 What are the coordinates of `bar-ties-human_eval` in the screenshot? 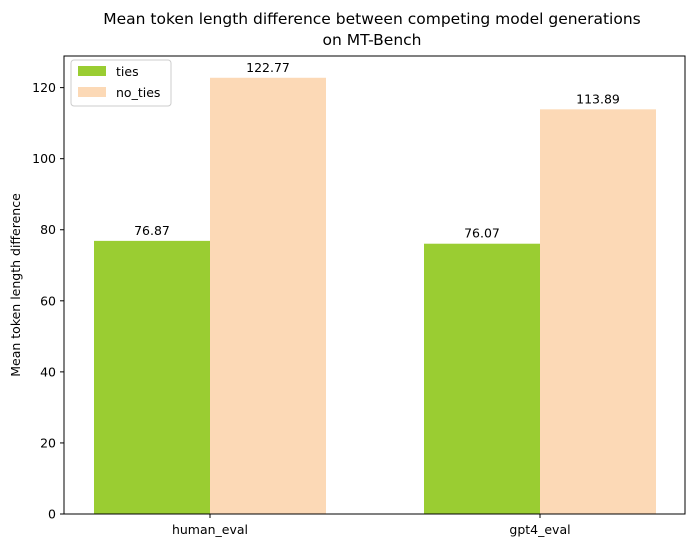 It's located at (152, 377).